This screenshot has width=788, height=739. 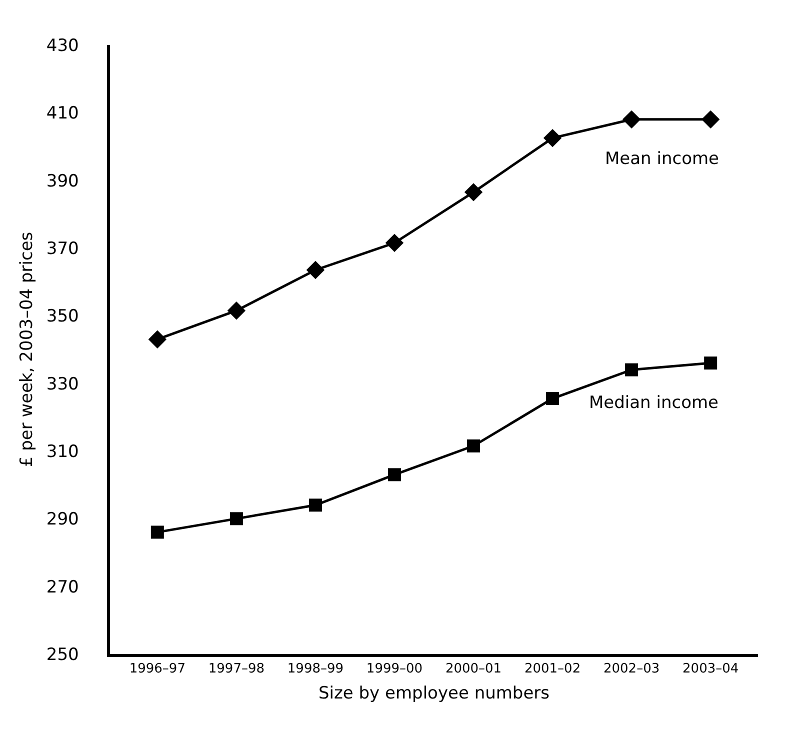 I want to click on y-tick-label: 370, so click(x=62, y=248).